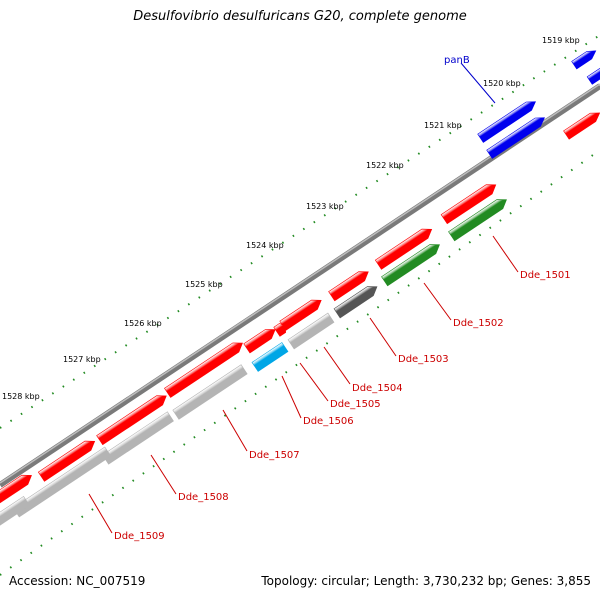 The image size is (600, 600). Describe the element at coordinates (348, 286) in the screenshot. I see `gene-glyph-dde-1503-fwd` at that location.